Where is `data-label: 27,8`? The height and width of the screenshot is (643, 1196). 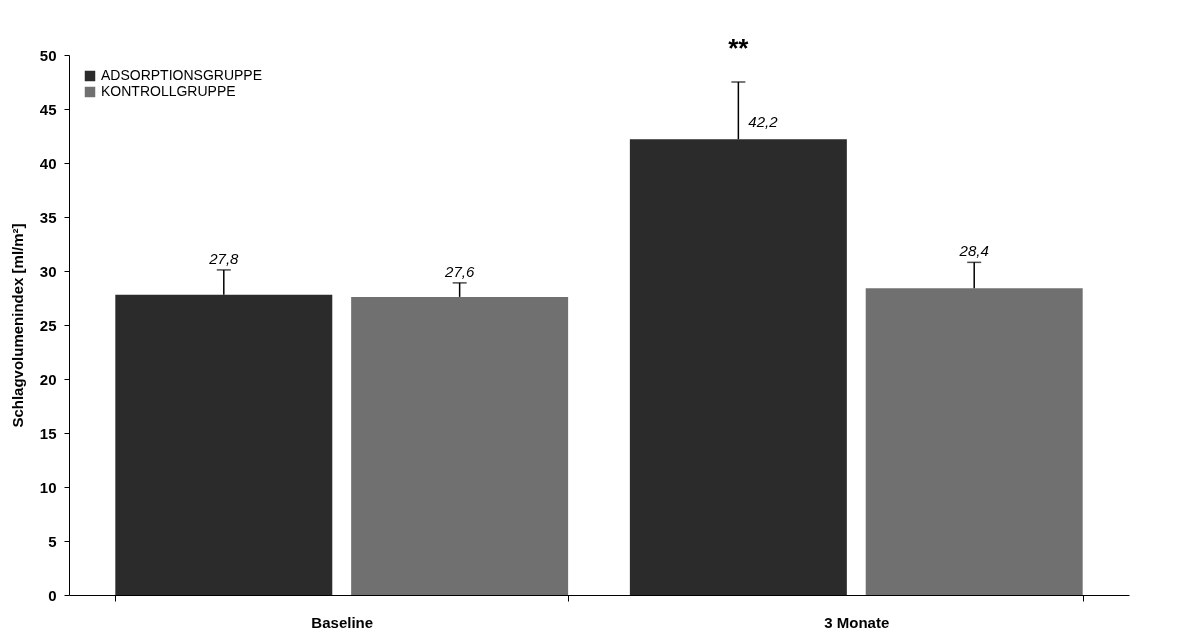 data-label: 27,8 is located at coordinates (224, 258).